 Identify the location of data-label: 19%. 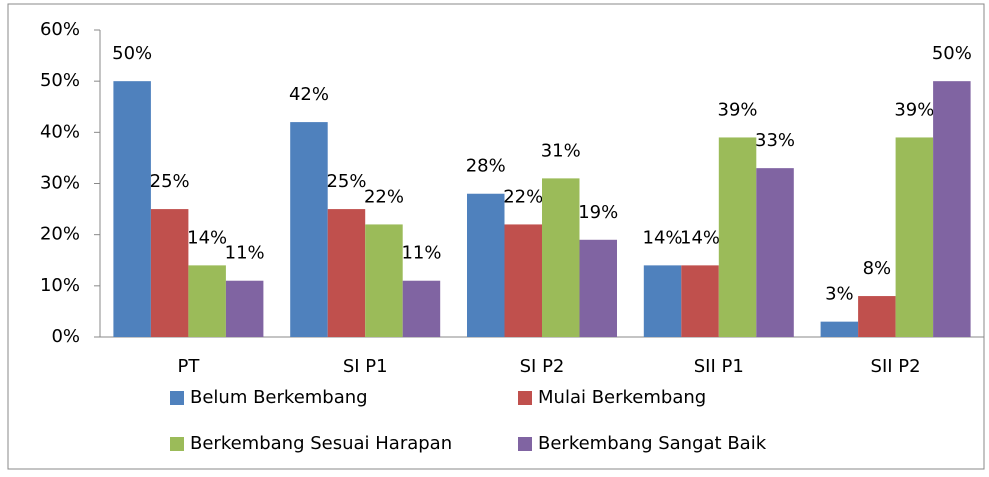
(598, 212).